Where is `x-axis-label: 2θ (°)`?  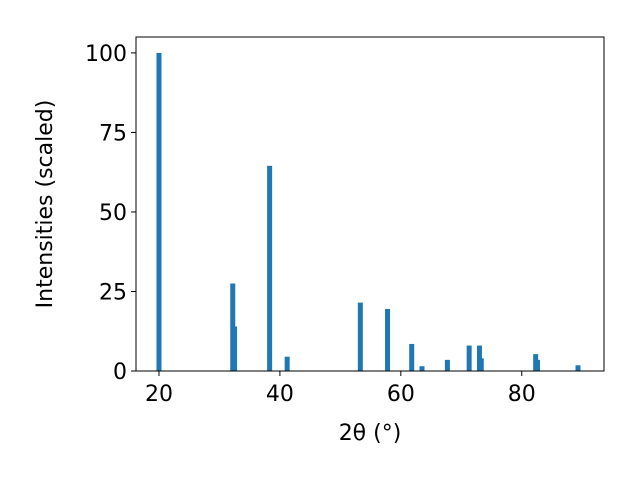
x-axis-label: 2θ (°) is located at coordinates (370, 433).